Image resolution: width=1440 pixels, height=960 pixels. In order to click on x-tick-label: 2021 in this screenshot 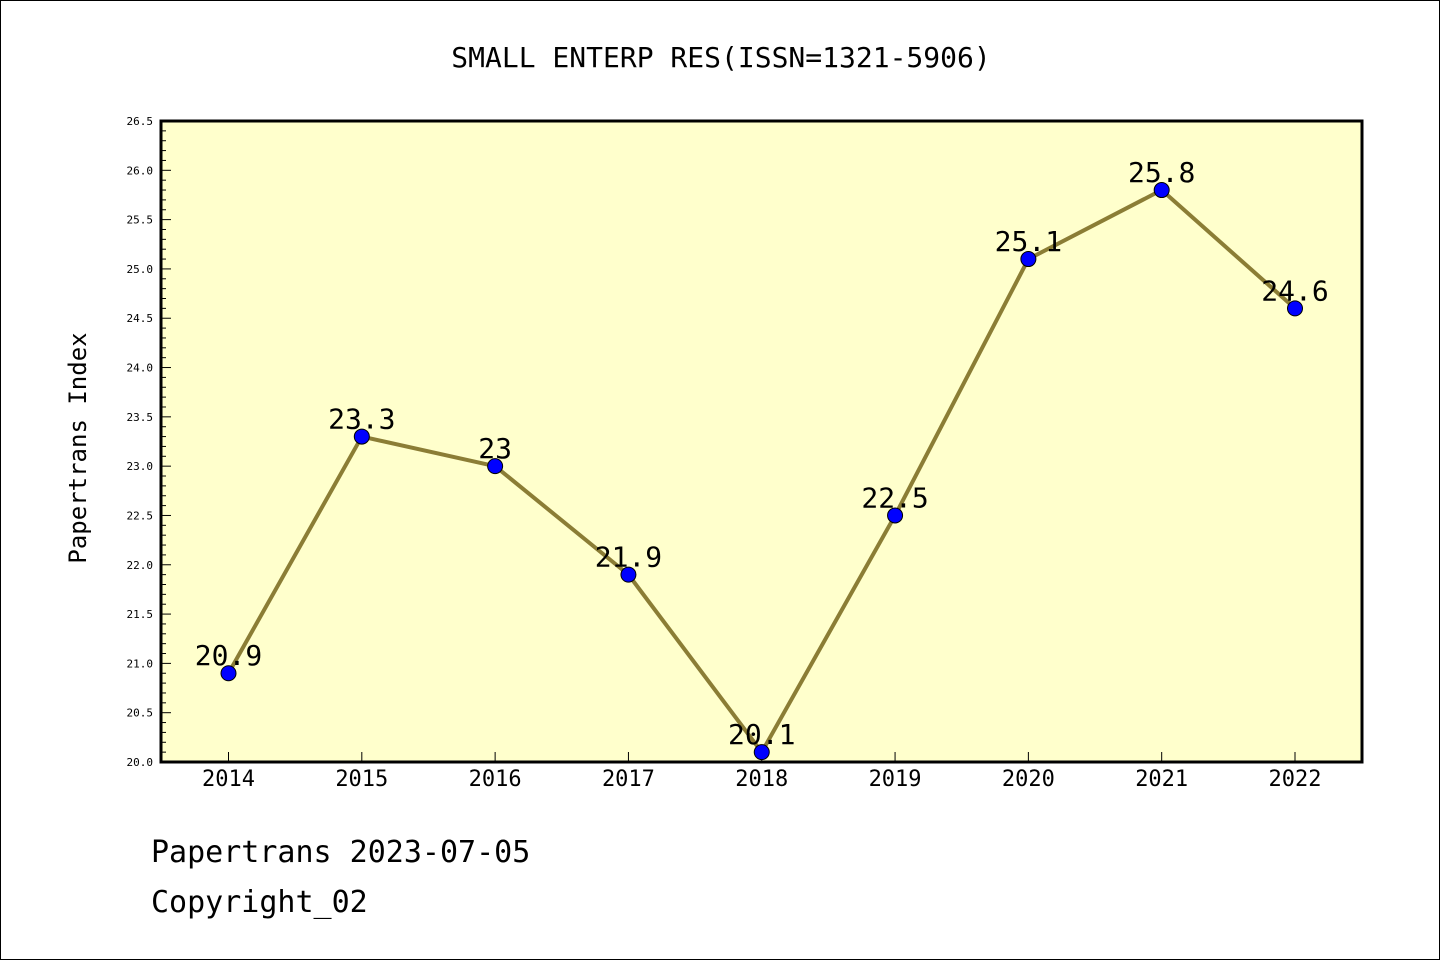, I will do `click(1161, 779)`.